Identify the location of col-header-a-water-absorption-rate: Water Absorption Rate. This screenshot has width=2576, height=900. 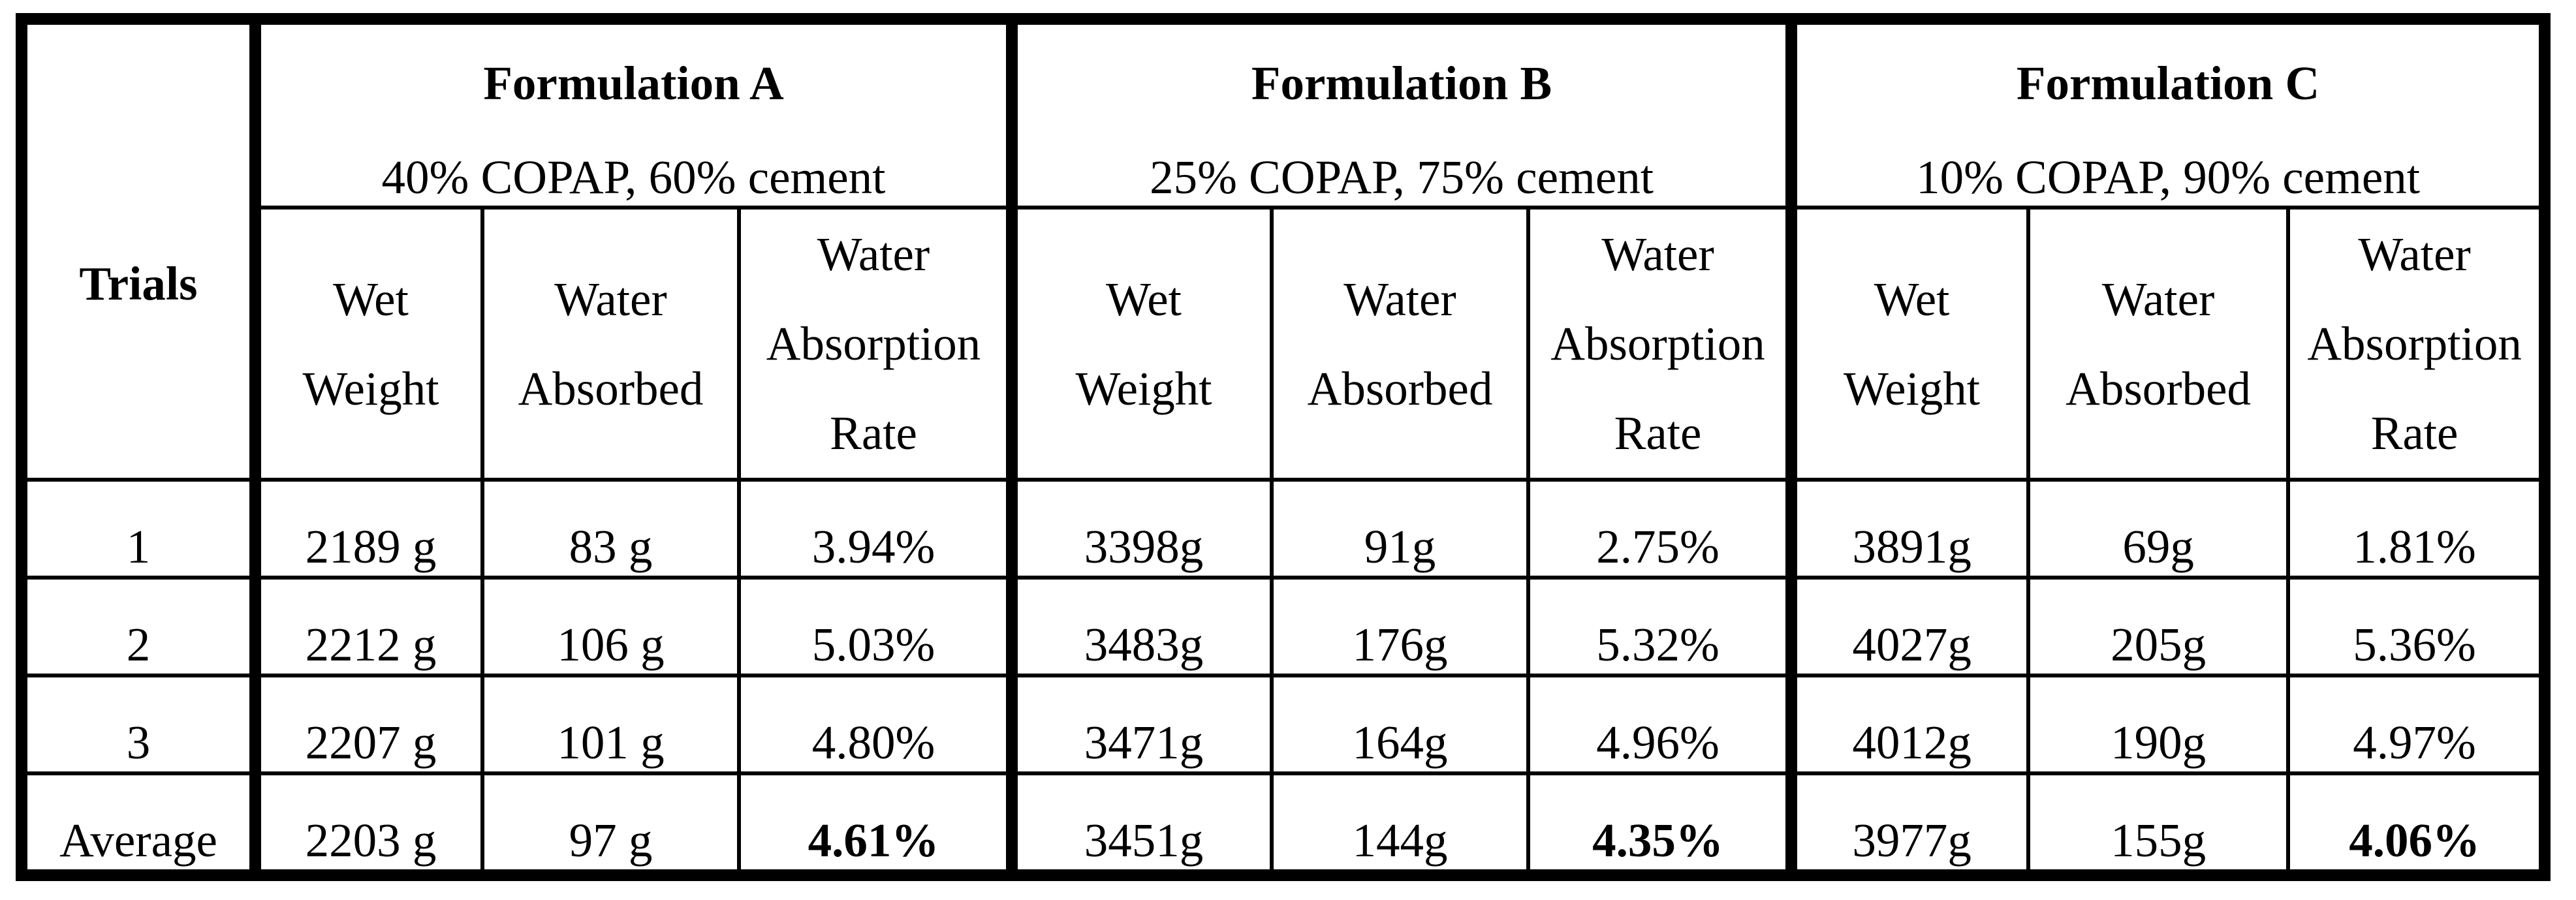
(877, 344).